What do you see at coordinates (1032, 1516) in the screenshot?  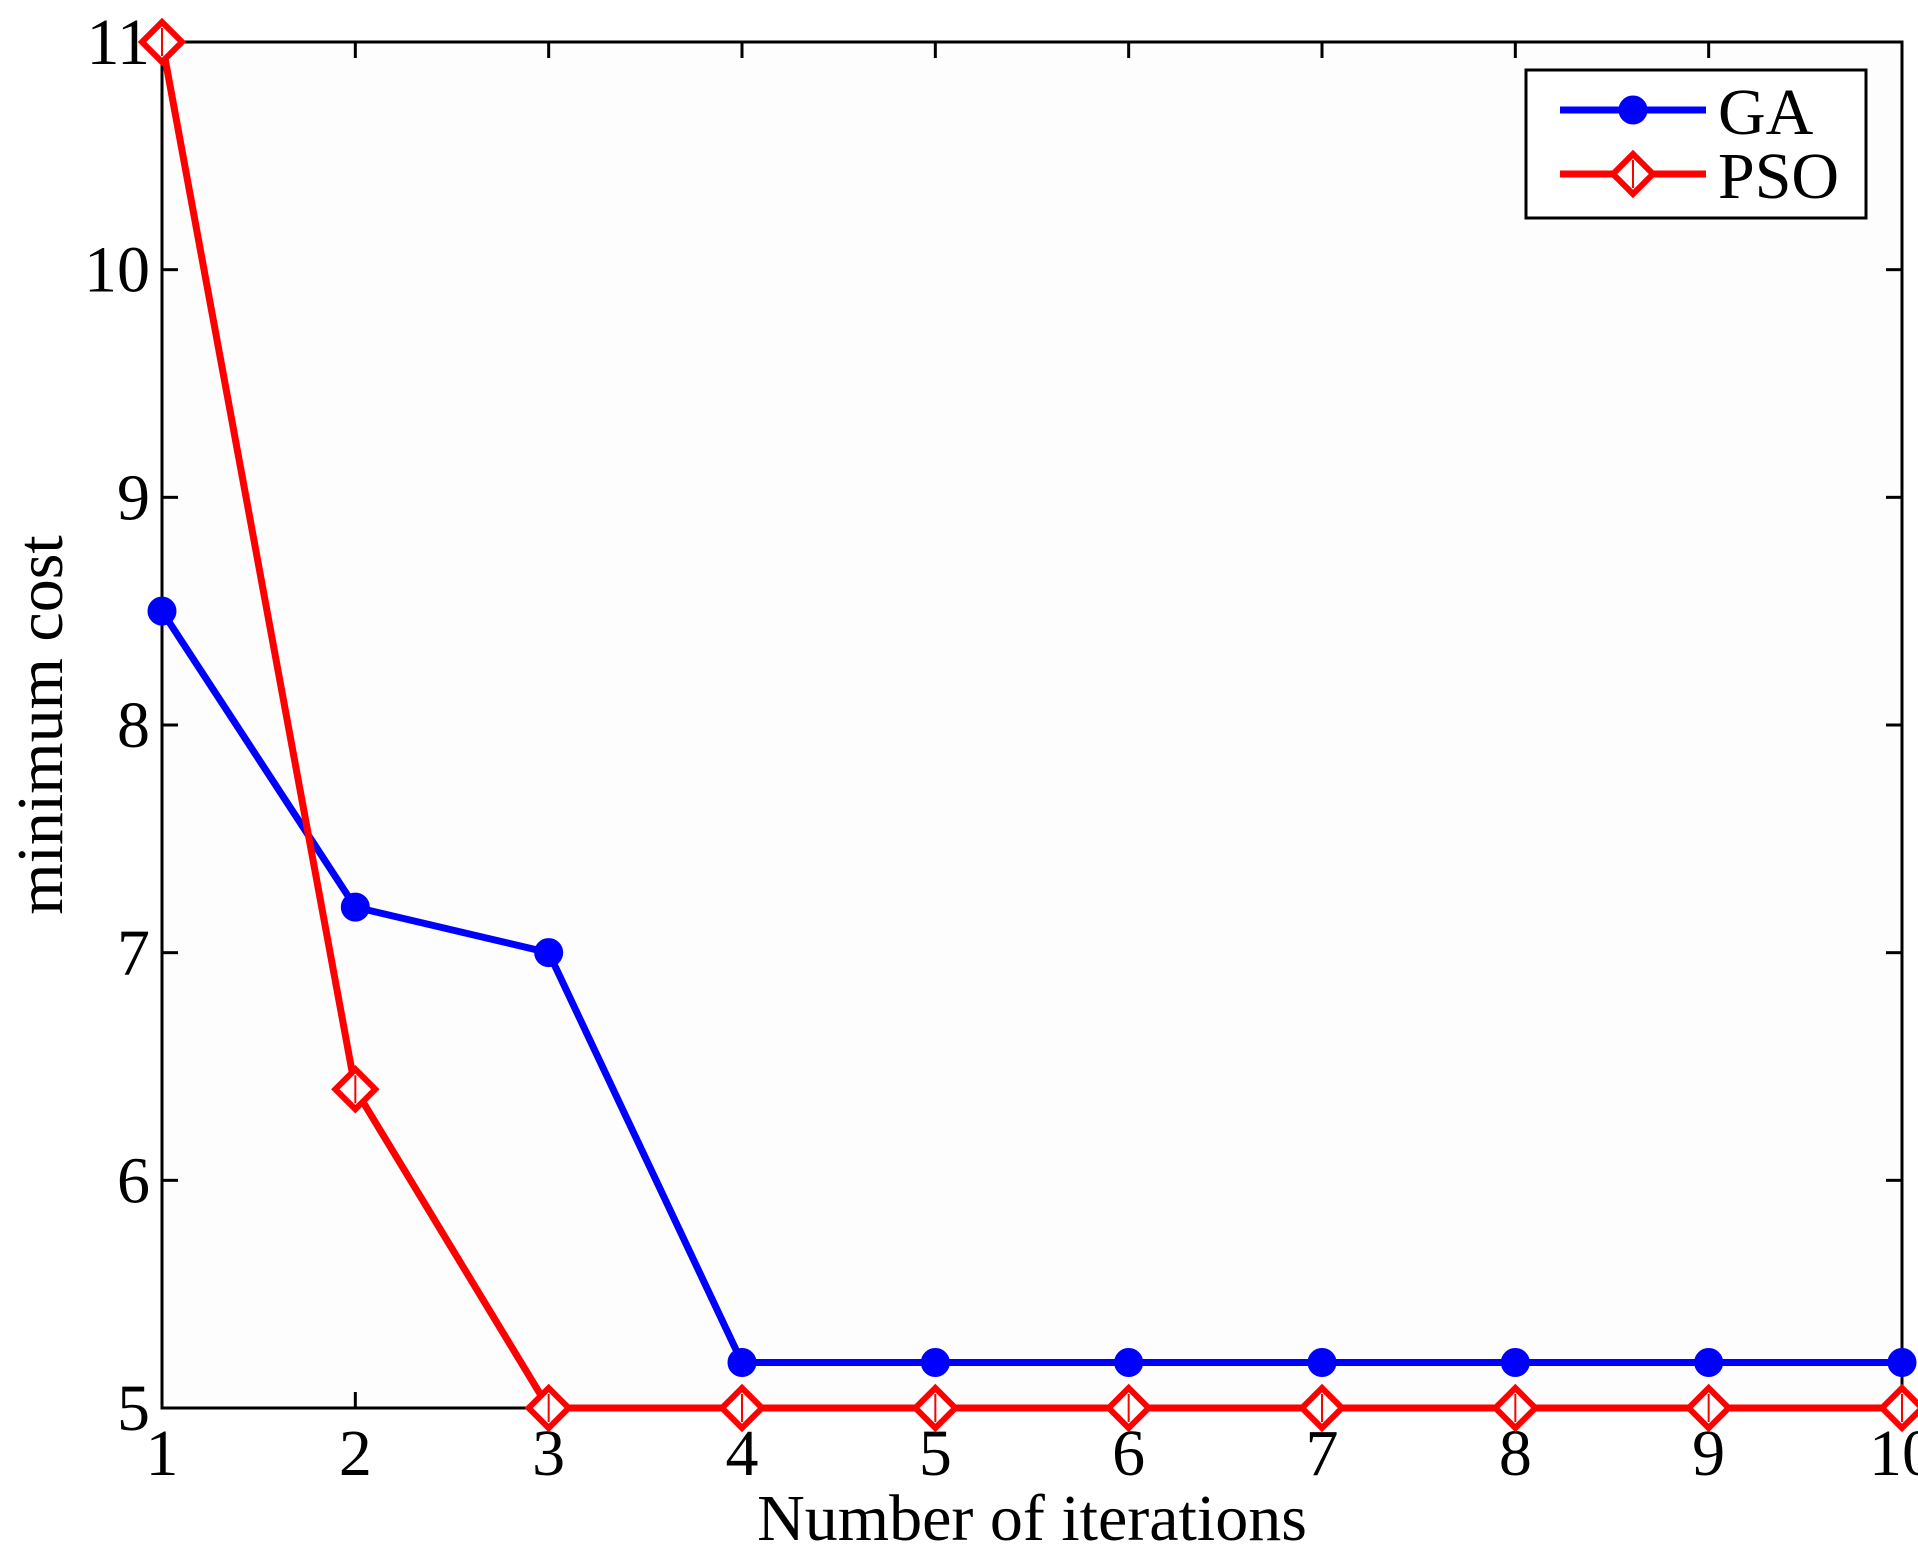 I see `x-axis-label: Number of iterations` at bounding box center [1032, 1516].